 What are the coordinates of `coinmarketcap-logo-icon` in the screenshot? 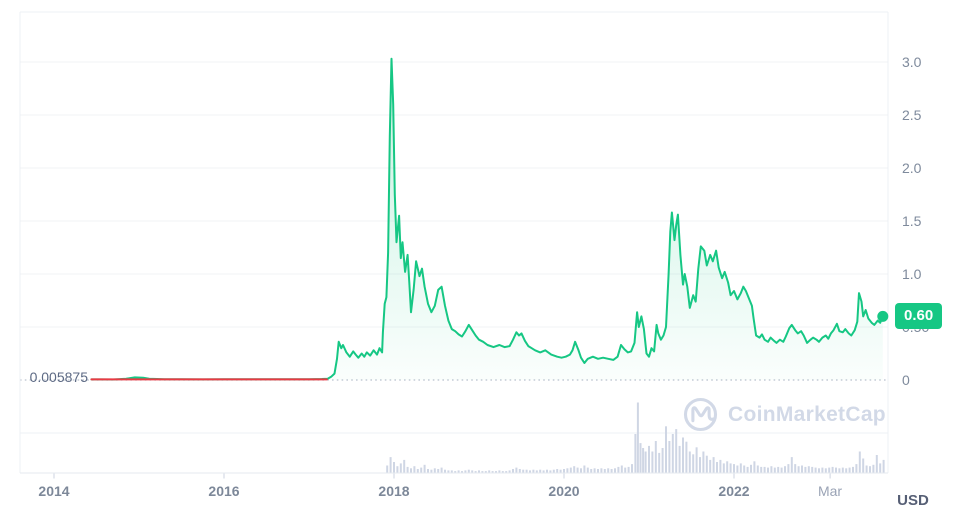 It's located at (700, 414).